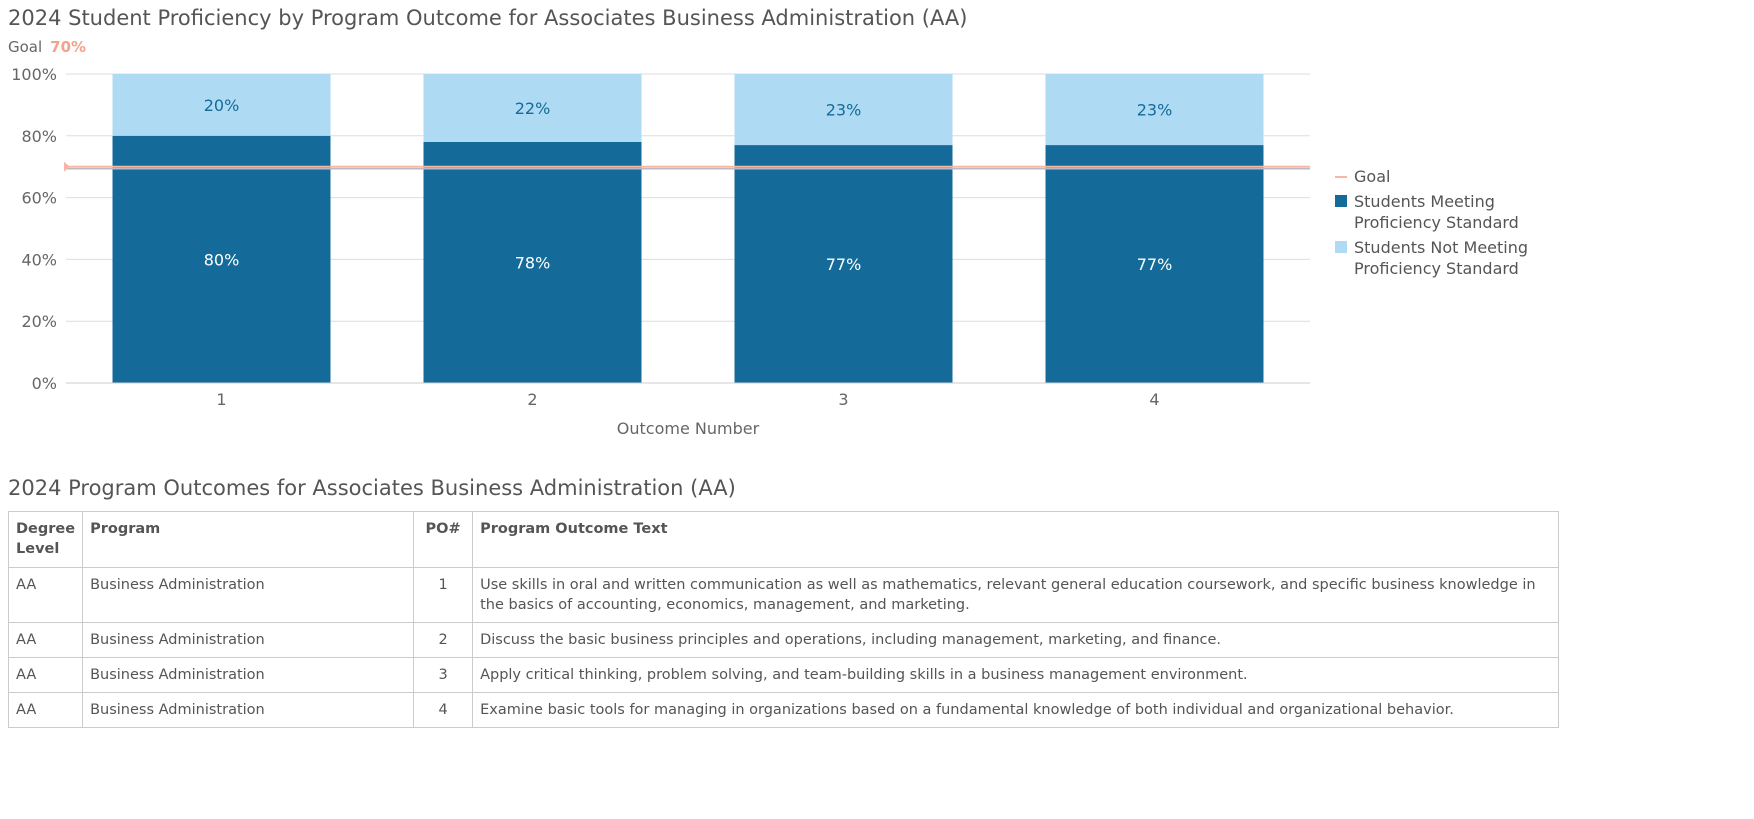 Image resolution: width=1754 pixels, height=819 pixels. I want to click on legend-label: Students Meeting Proficiency Standard, so click(1436, 212).